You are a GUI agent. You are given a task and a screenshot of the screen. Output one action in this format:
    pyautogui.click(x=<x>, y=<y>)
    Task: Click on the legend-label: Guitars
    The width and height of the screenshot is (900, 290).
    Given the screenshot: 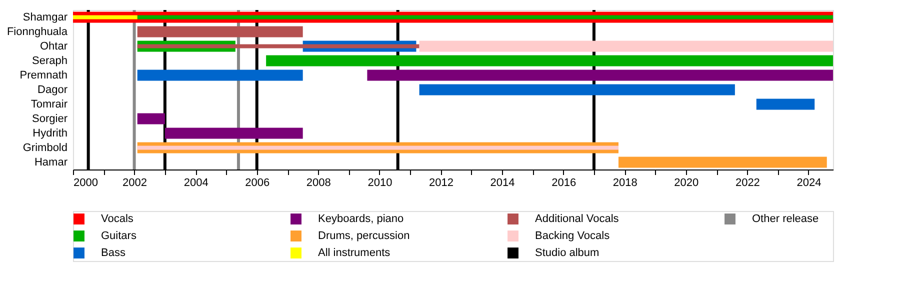 What is the action you would take?
    pyautogui.click(x=119, y=236)
    